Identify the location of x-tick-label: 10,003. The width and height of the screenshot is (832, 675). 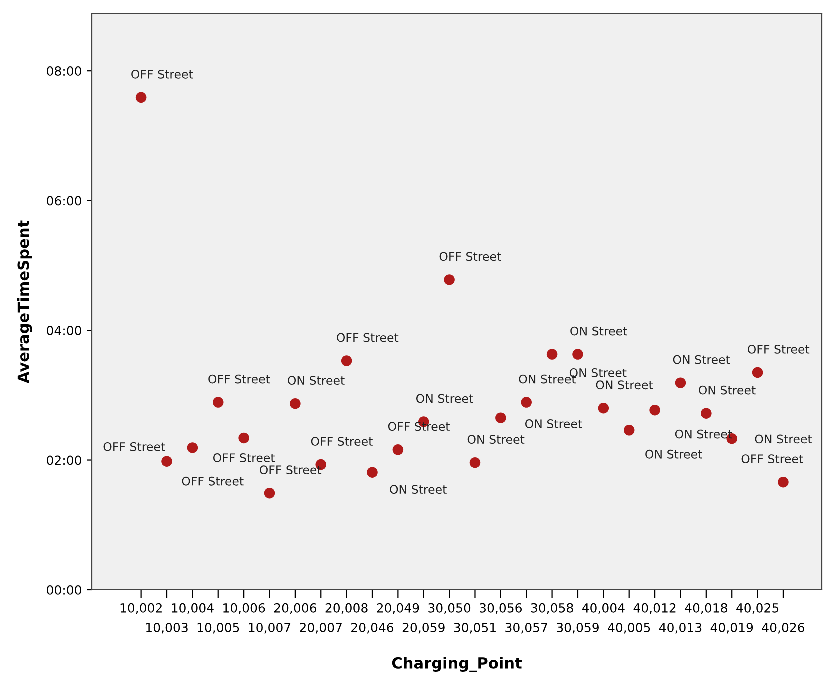
(167, 628).